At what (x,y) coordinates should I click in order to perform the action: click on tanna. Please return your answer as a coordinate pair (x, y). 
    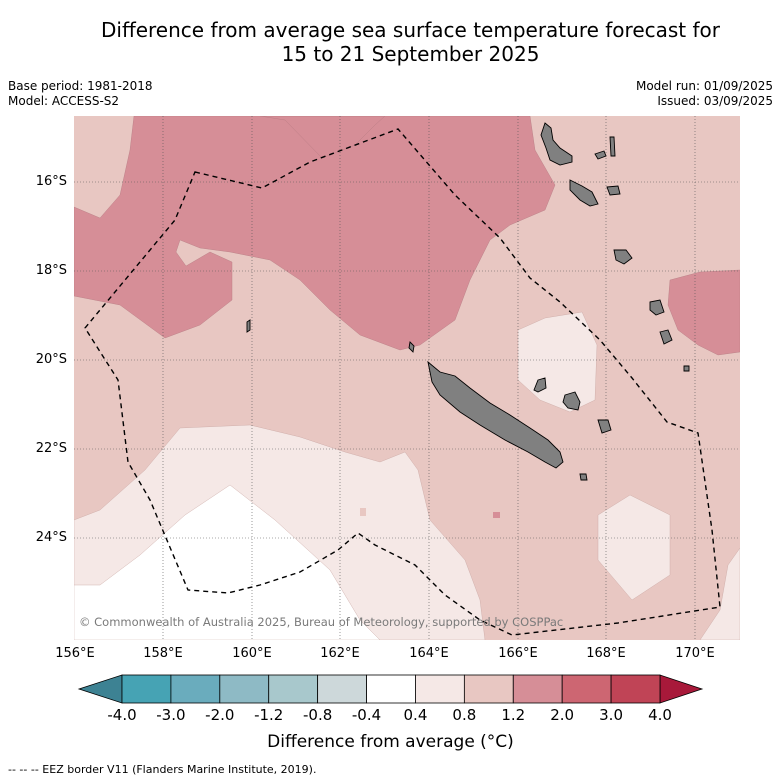
    Looking at the image, I should click on (666, 337).